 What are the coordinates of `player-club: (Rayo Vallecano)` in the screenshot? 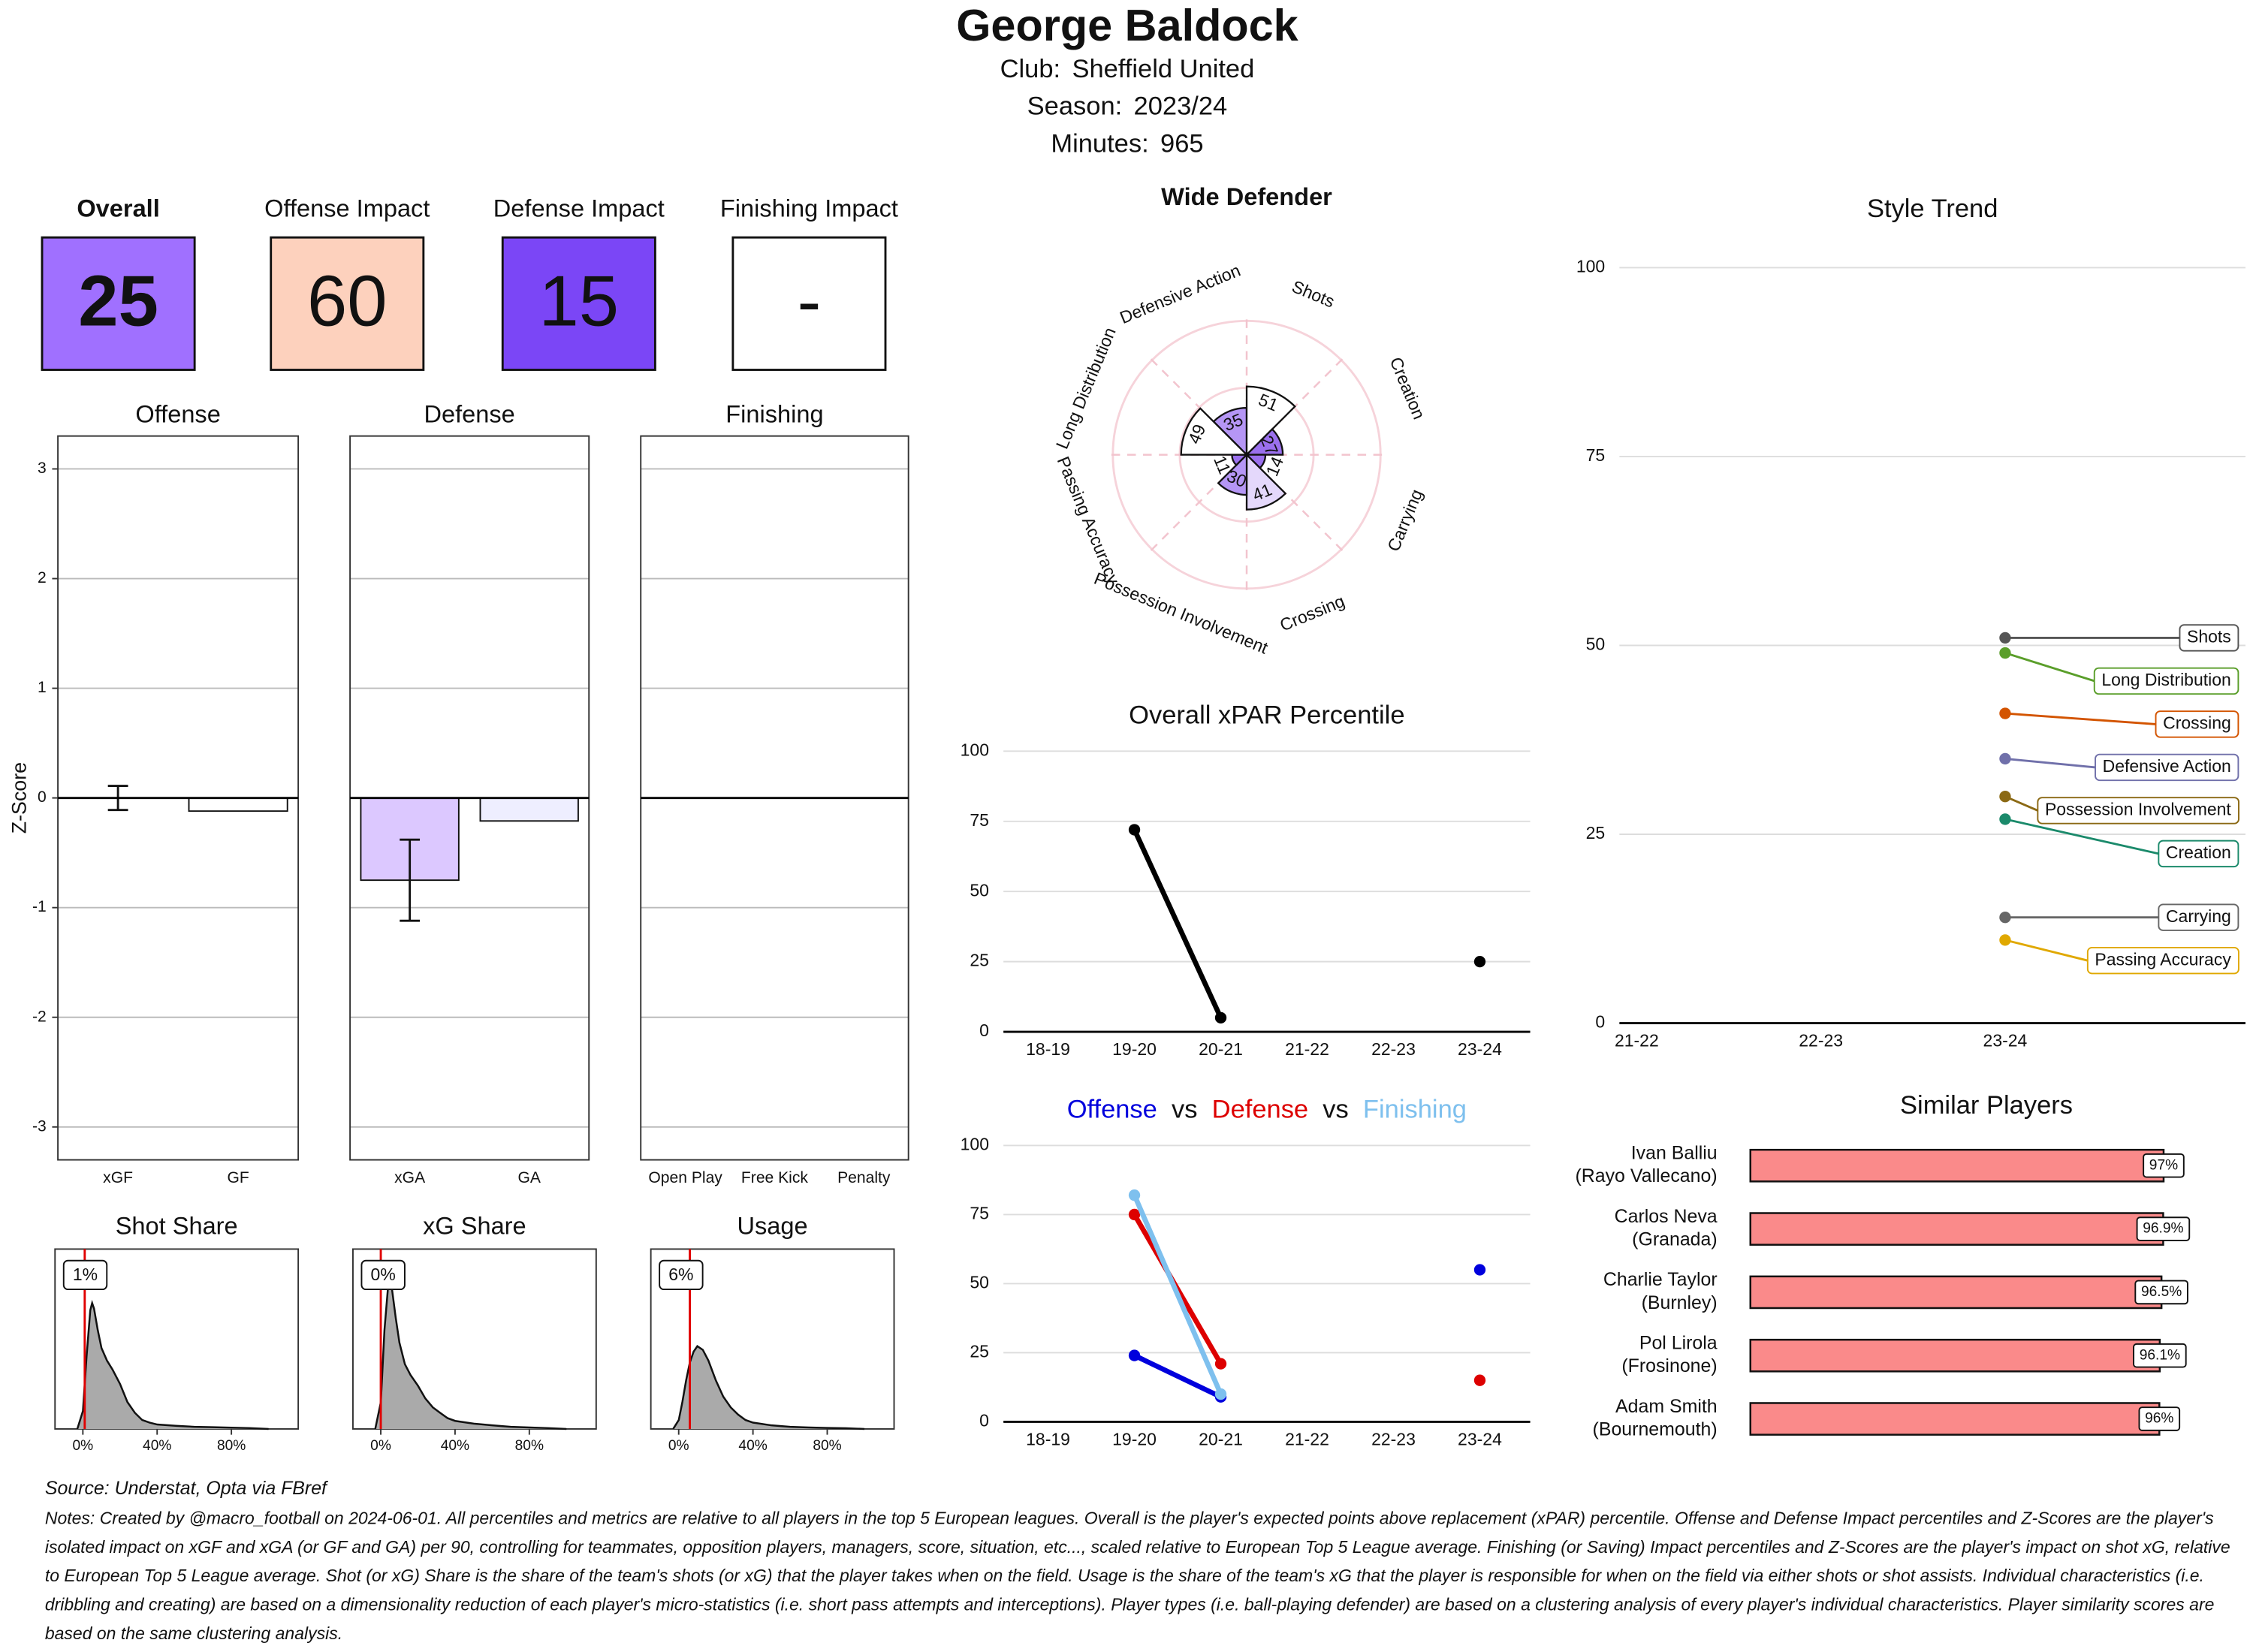 It's located at (1646, 1175).